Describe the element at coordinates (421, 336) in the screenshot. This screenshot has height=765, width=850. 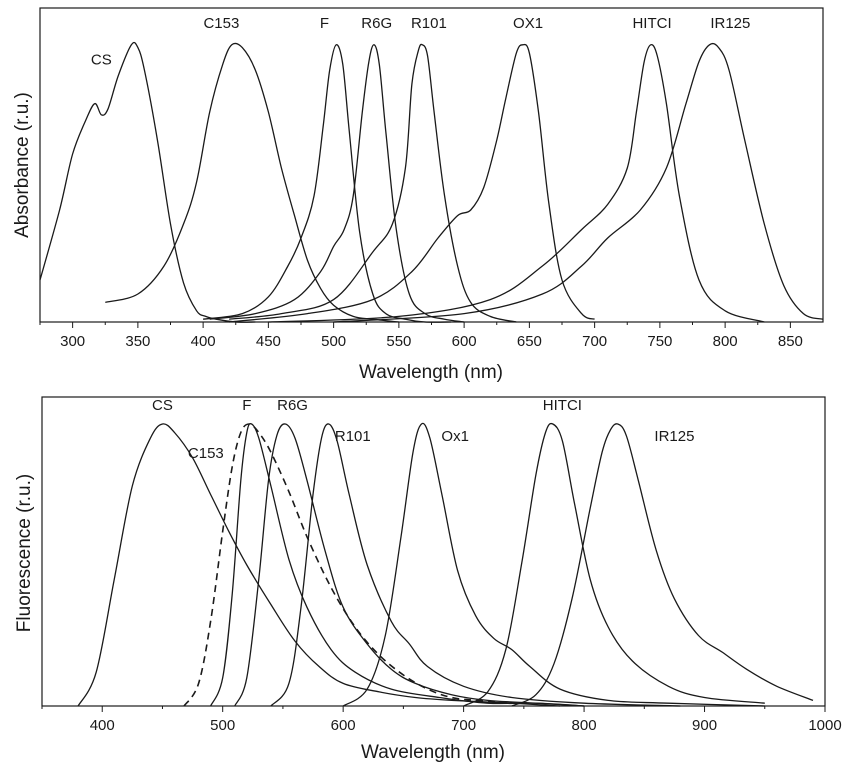
I see `absorbance-x-ticks: 300 350 400 450 500 550 600 650 700 750 800 850` at that location.